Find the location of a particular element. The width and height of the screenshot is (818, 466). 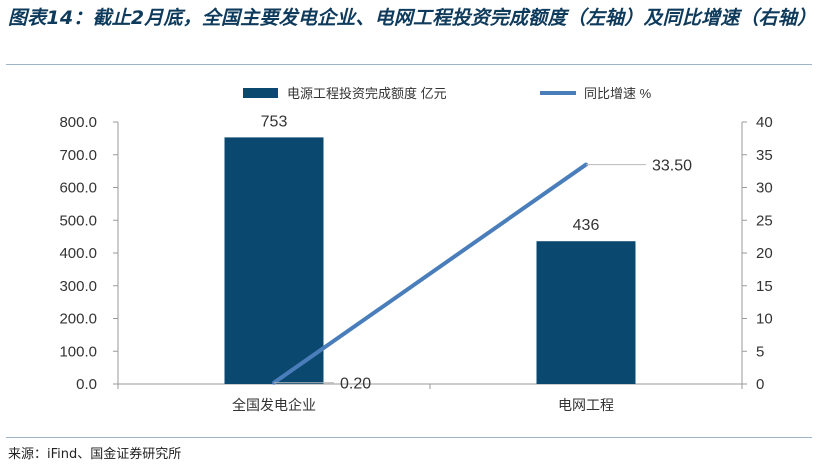

right-axis-tick-label: 35 is located at coordinates (764, 155).